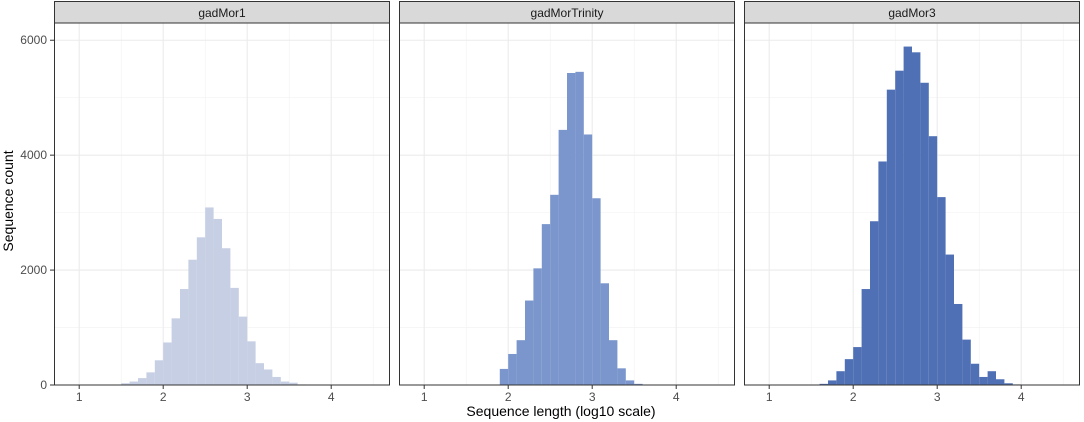 Image resolution: width=1084 pixels, height=422 pixels. I want to click on facet-strip-label: gadMor1, so click(222, 13).